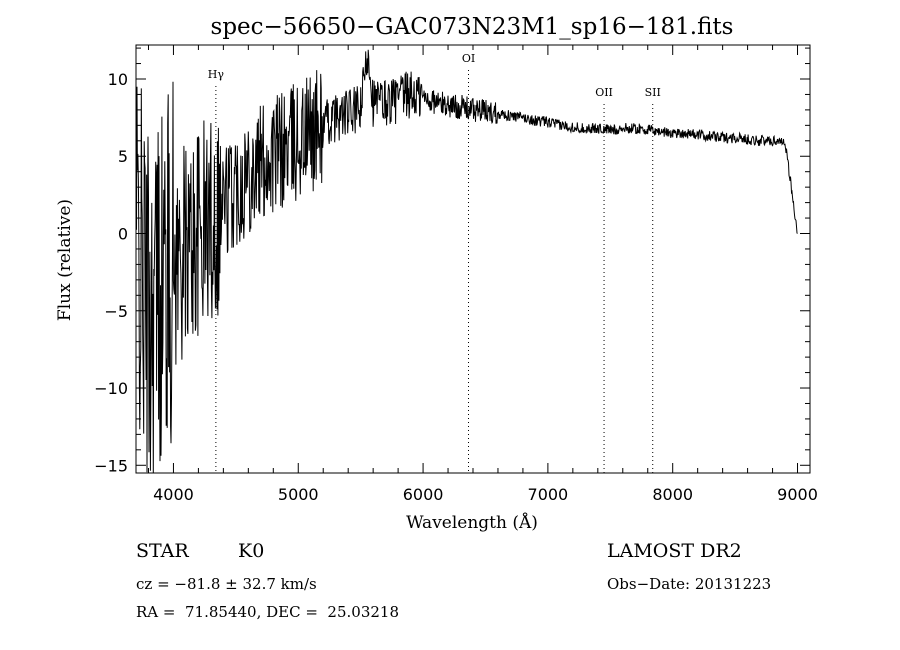 The image size is (900, 650). Describe the element at coordinates (797, 494) in the screenshot. I see `x-tick-label: 9000` at that location.